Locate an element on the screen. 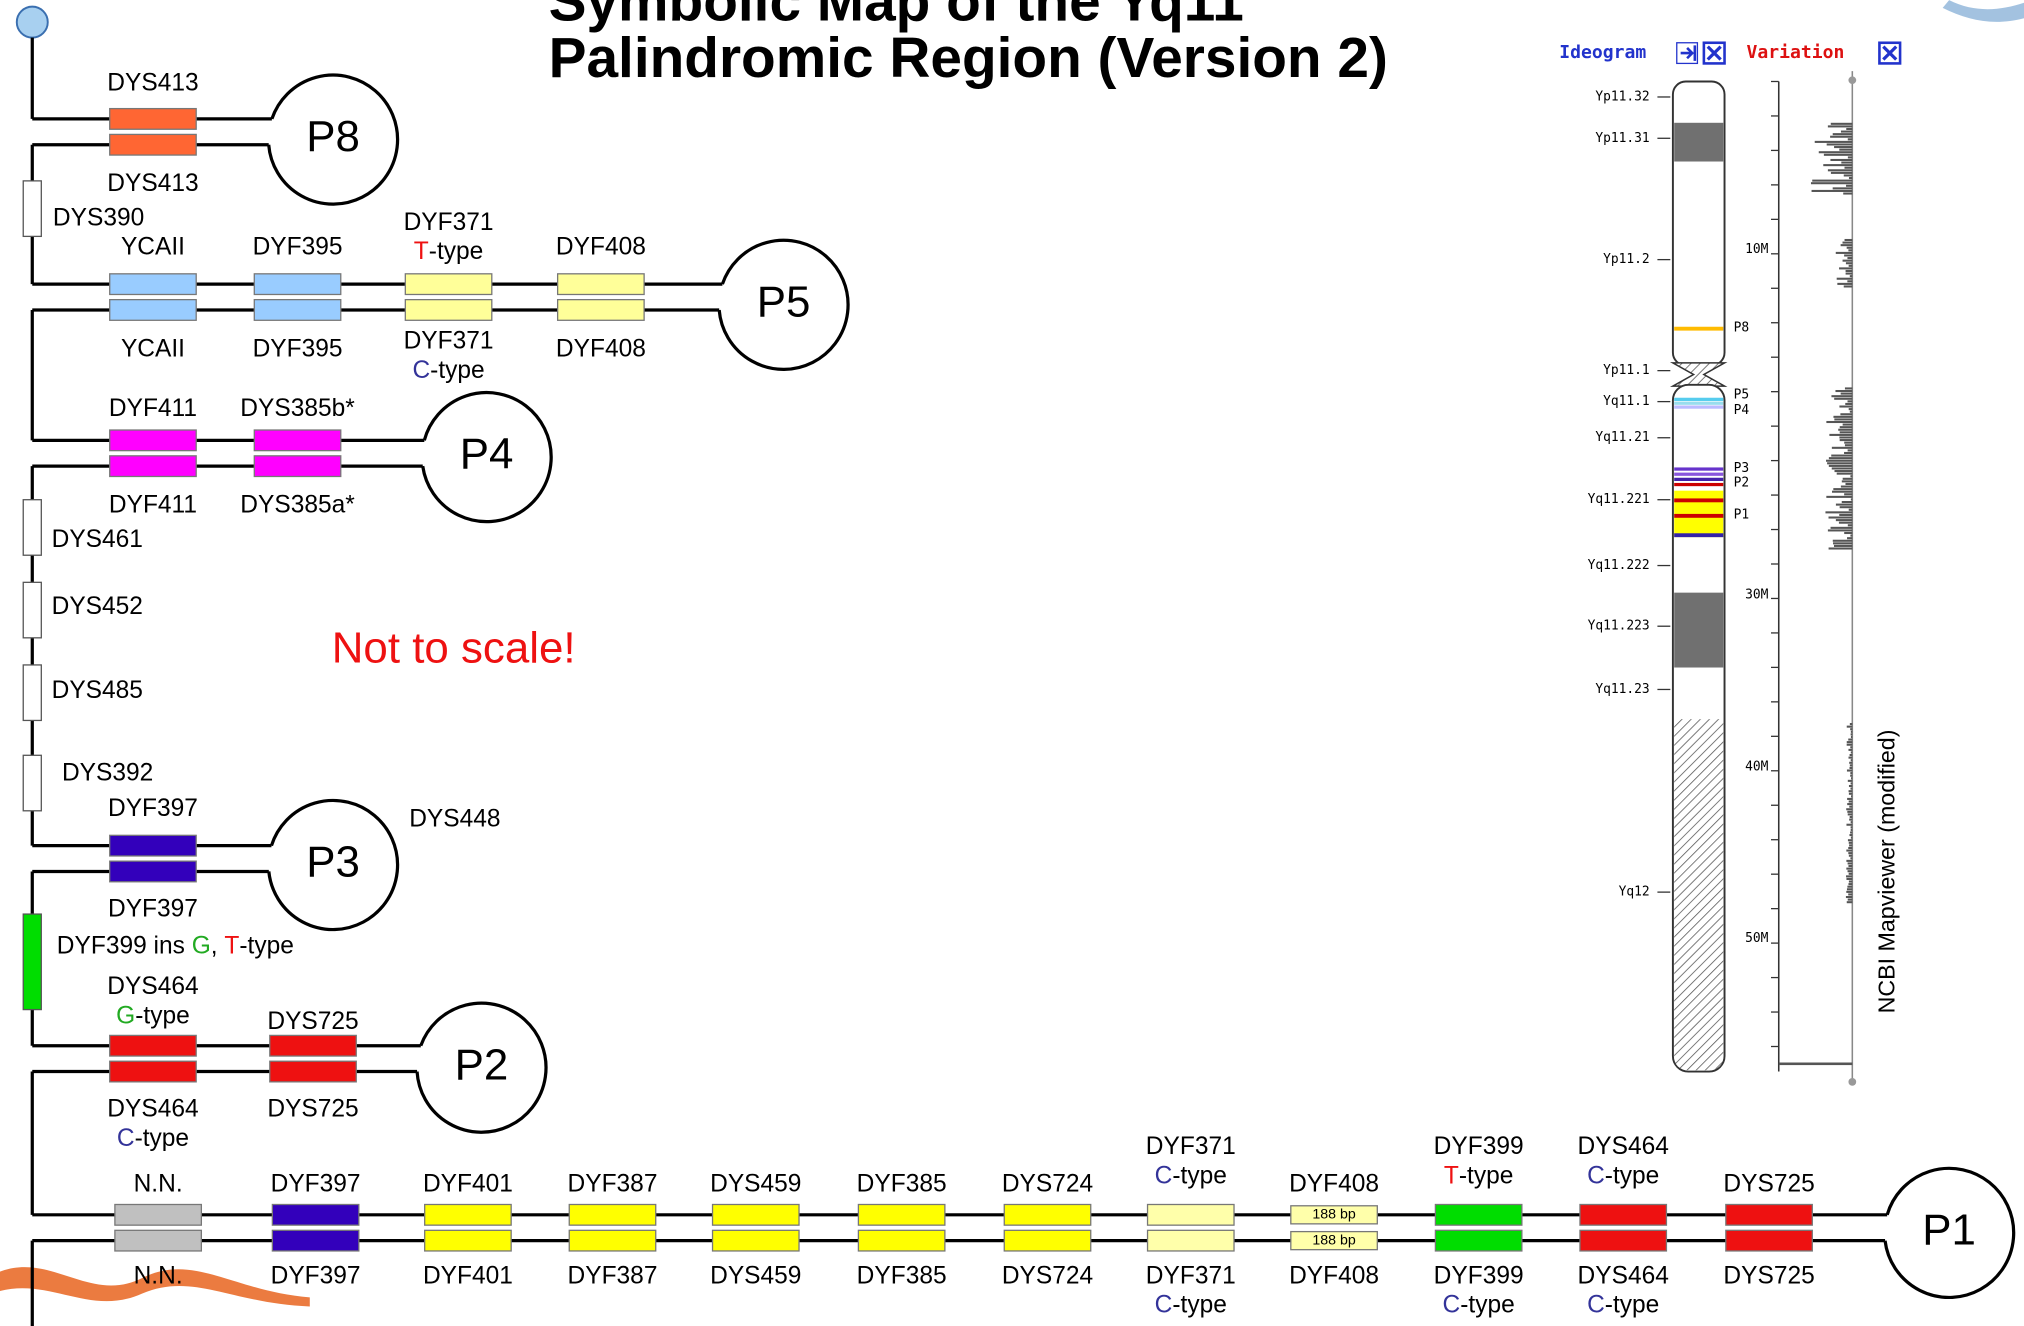 Image resolution: width=2024 pixels, height=1326 pixels. type-part: G is located at coordinates (125, 1016).